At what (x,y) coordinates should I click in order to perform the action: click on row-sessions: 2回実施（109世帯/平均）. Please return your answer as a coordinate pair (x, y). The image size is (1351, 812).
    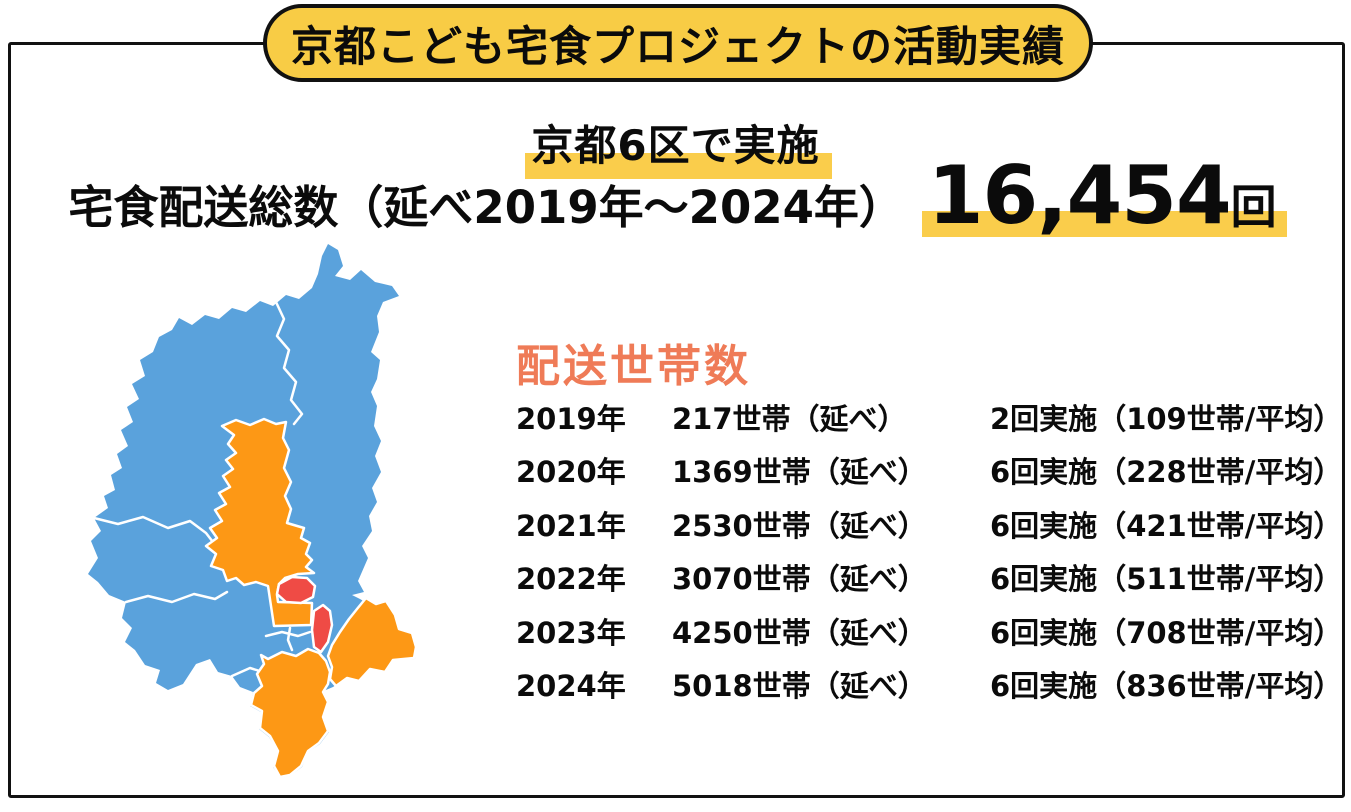
    Looking at the image, I should click on (1166, 417).